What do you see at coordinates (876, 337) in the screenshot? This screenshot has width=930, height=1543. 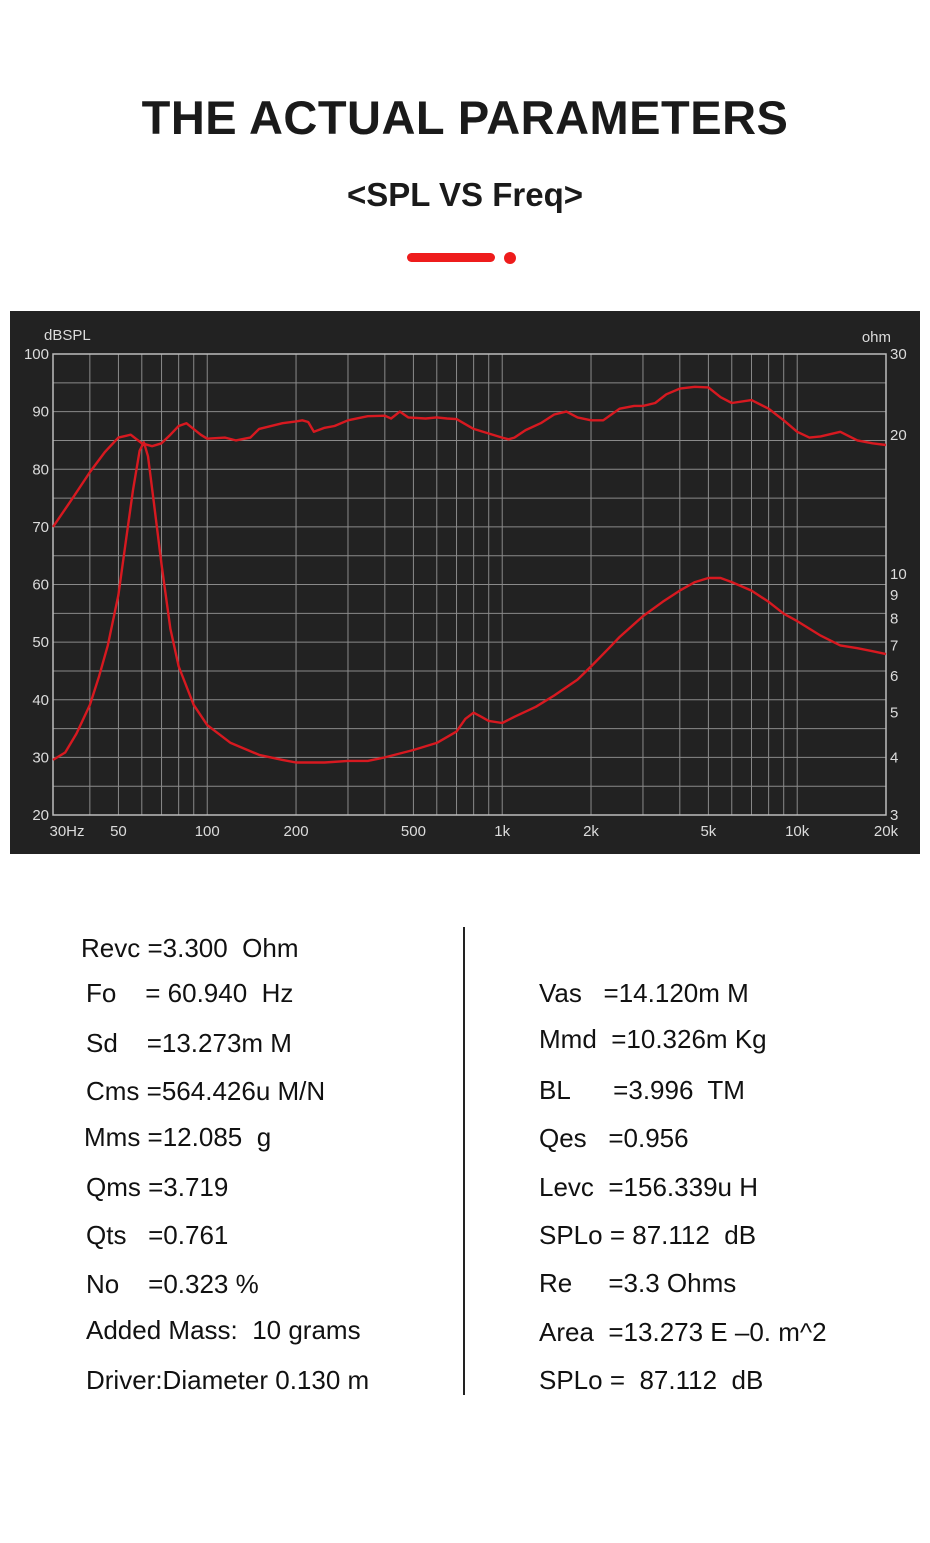 I see `y-right-axis-label: ohm` at bounding box center [876, 337].